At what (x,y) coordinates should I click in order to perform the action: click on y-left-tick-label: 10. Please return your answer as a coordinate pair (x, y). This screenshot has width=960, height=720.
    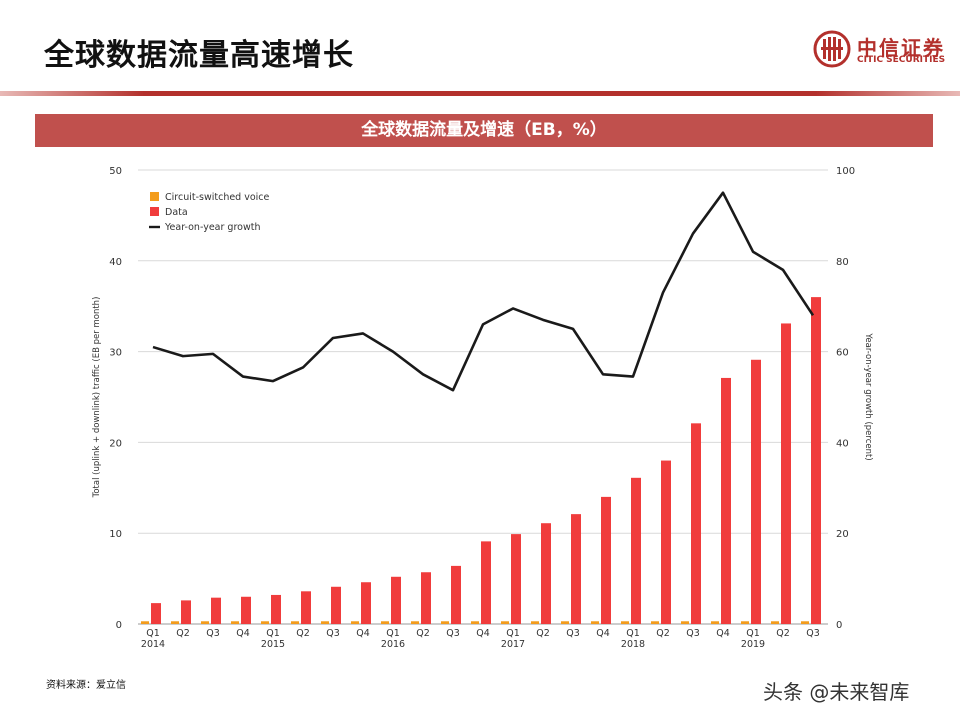
    Looking at the image, I should click on (115, 534).